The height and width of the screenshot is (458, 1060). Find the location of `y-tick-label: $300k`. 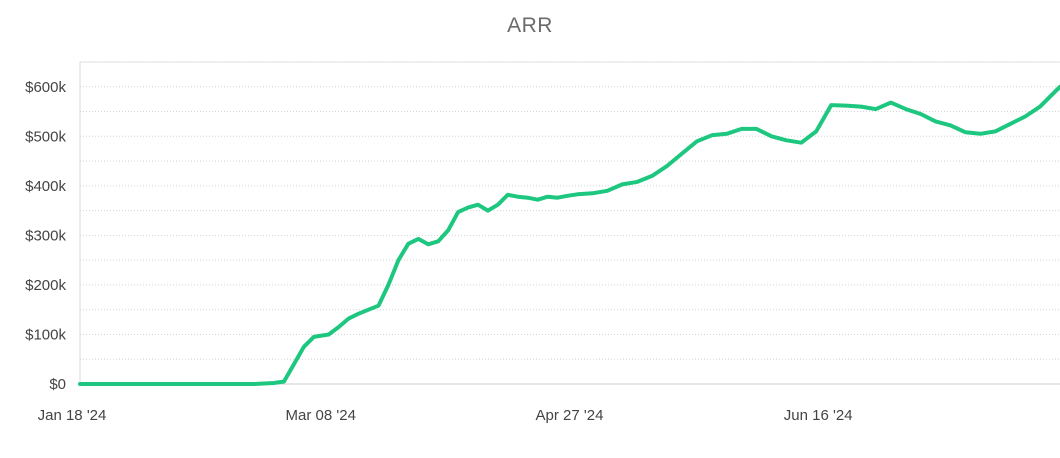

y-tick-label: $300k is located at coordinates (45, 235).